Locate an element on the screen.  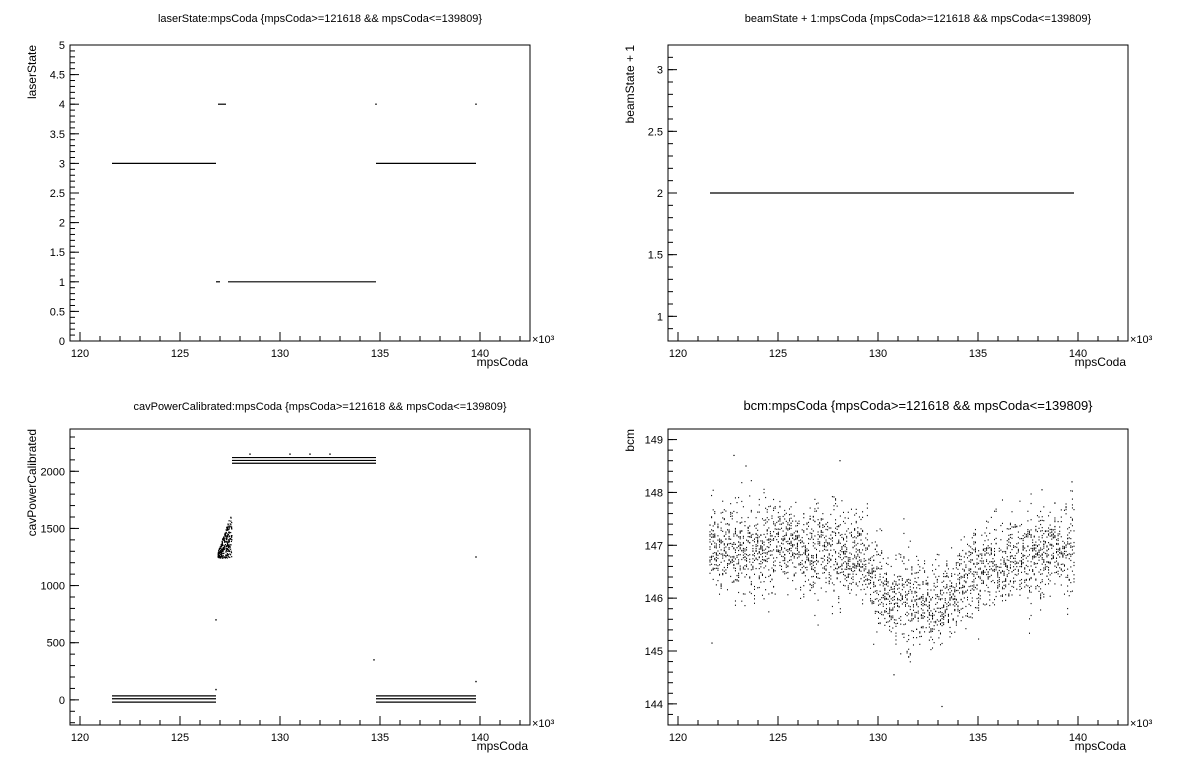
y-tick-label: 2.5 is located at coordinates (655, 132).